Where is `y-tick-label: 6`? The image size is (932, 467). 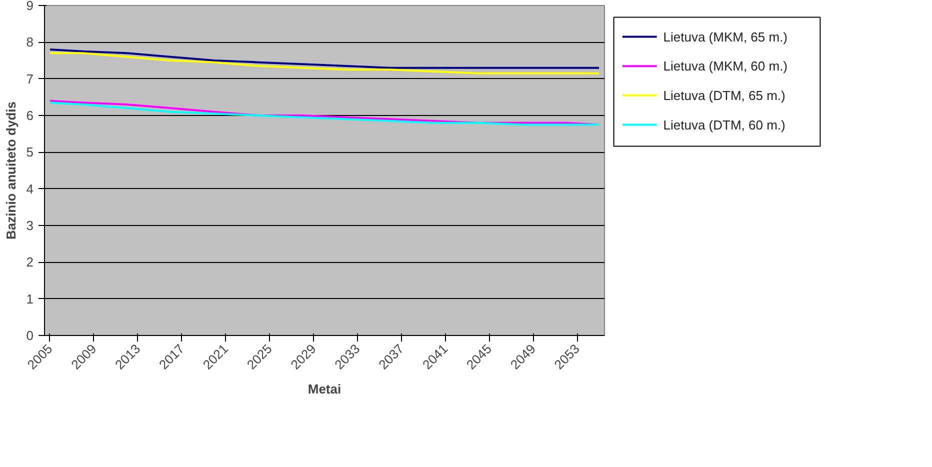 y-tick-label: 6 is located at coordinates (30, 115).